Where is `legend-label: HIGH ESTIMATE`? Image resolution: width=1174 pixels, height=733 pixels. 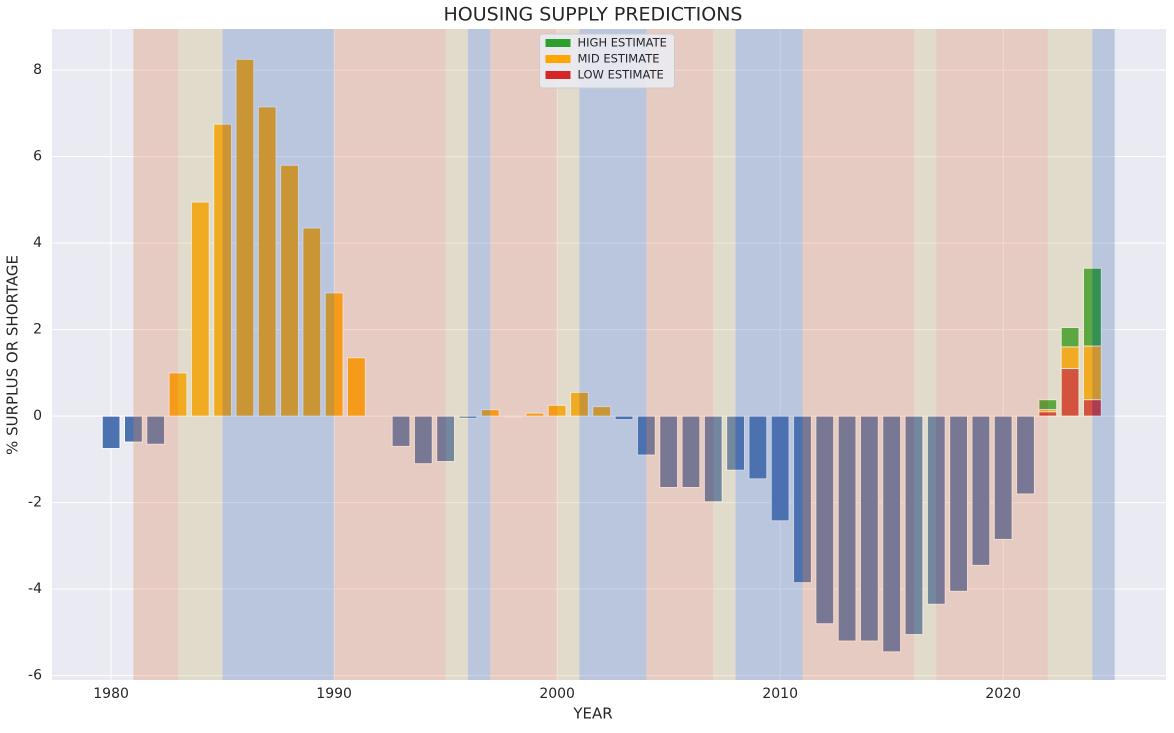
legend-label: HIGH ESTIMATE is located at coordinates (622, 43).